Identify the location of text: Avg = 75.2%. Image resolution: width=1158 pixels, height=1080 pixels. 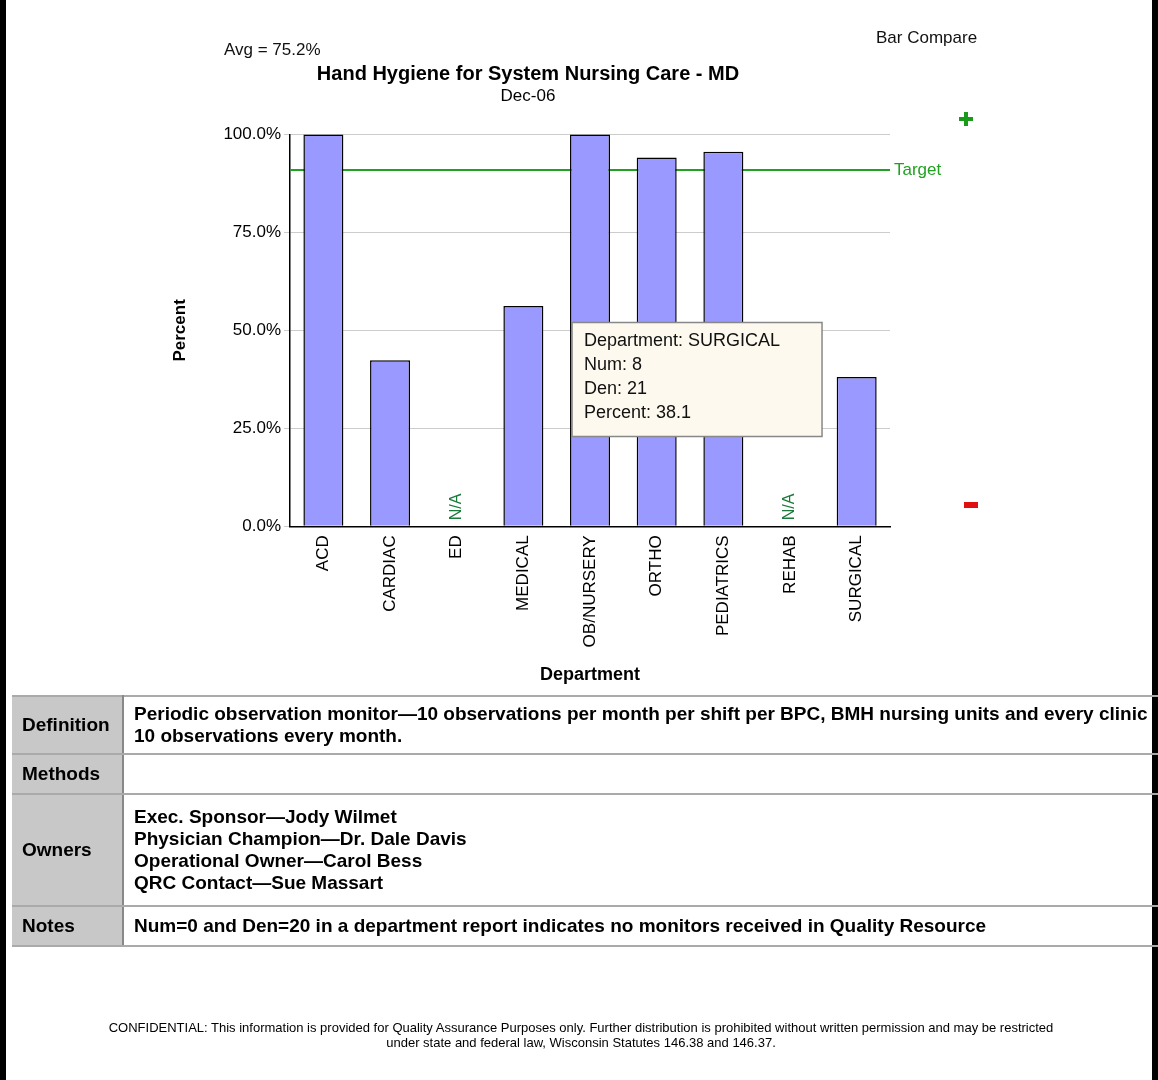
(272, 50).